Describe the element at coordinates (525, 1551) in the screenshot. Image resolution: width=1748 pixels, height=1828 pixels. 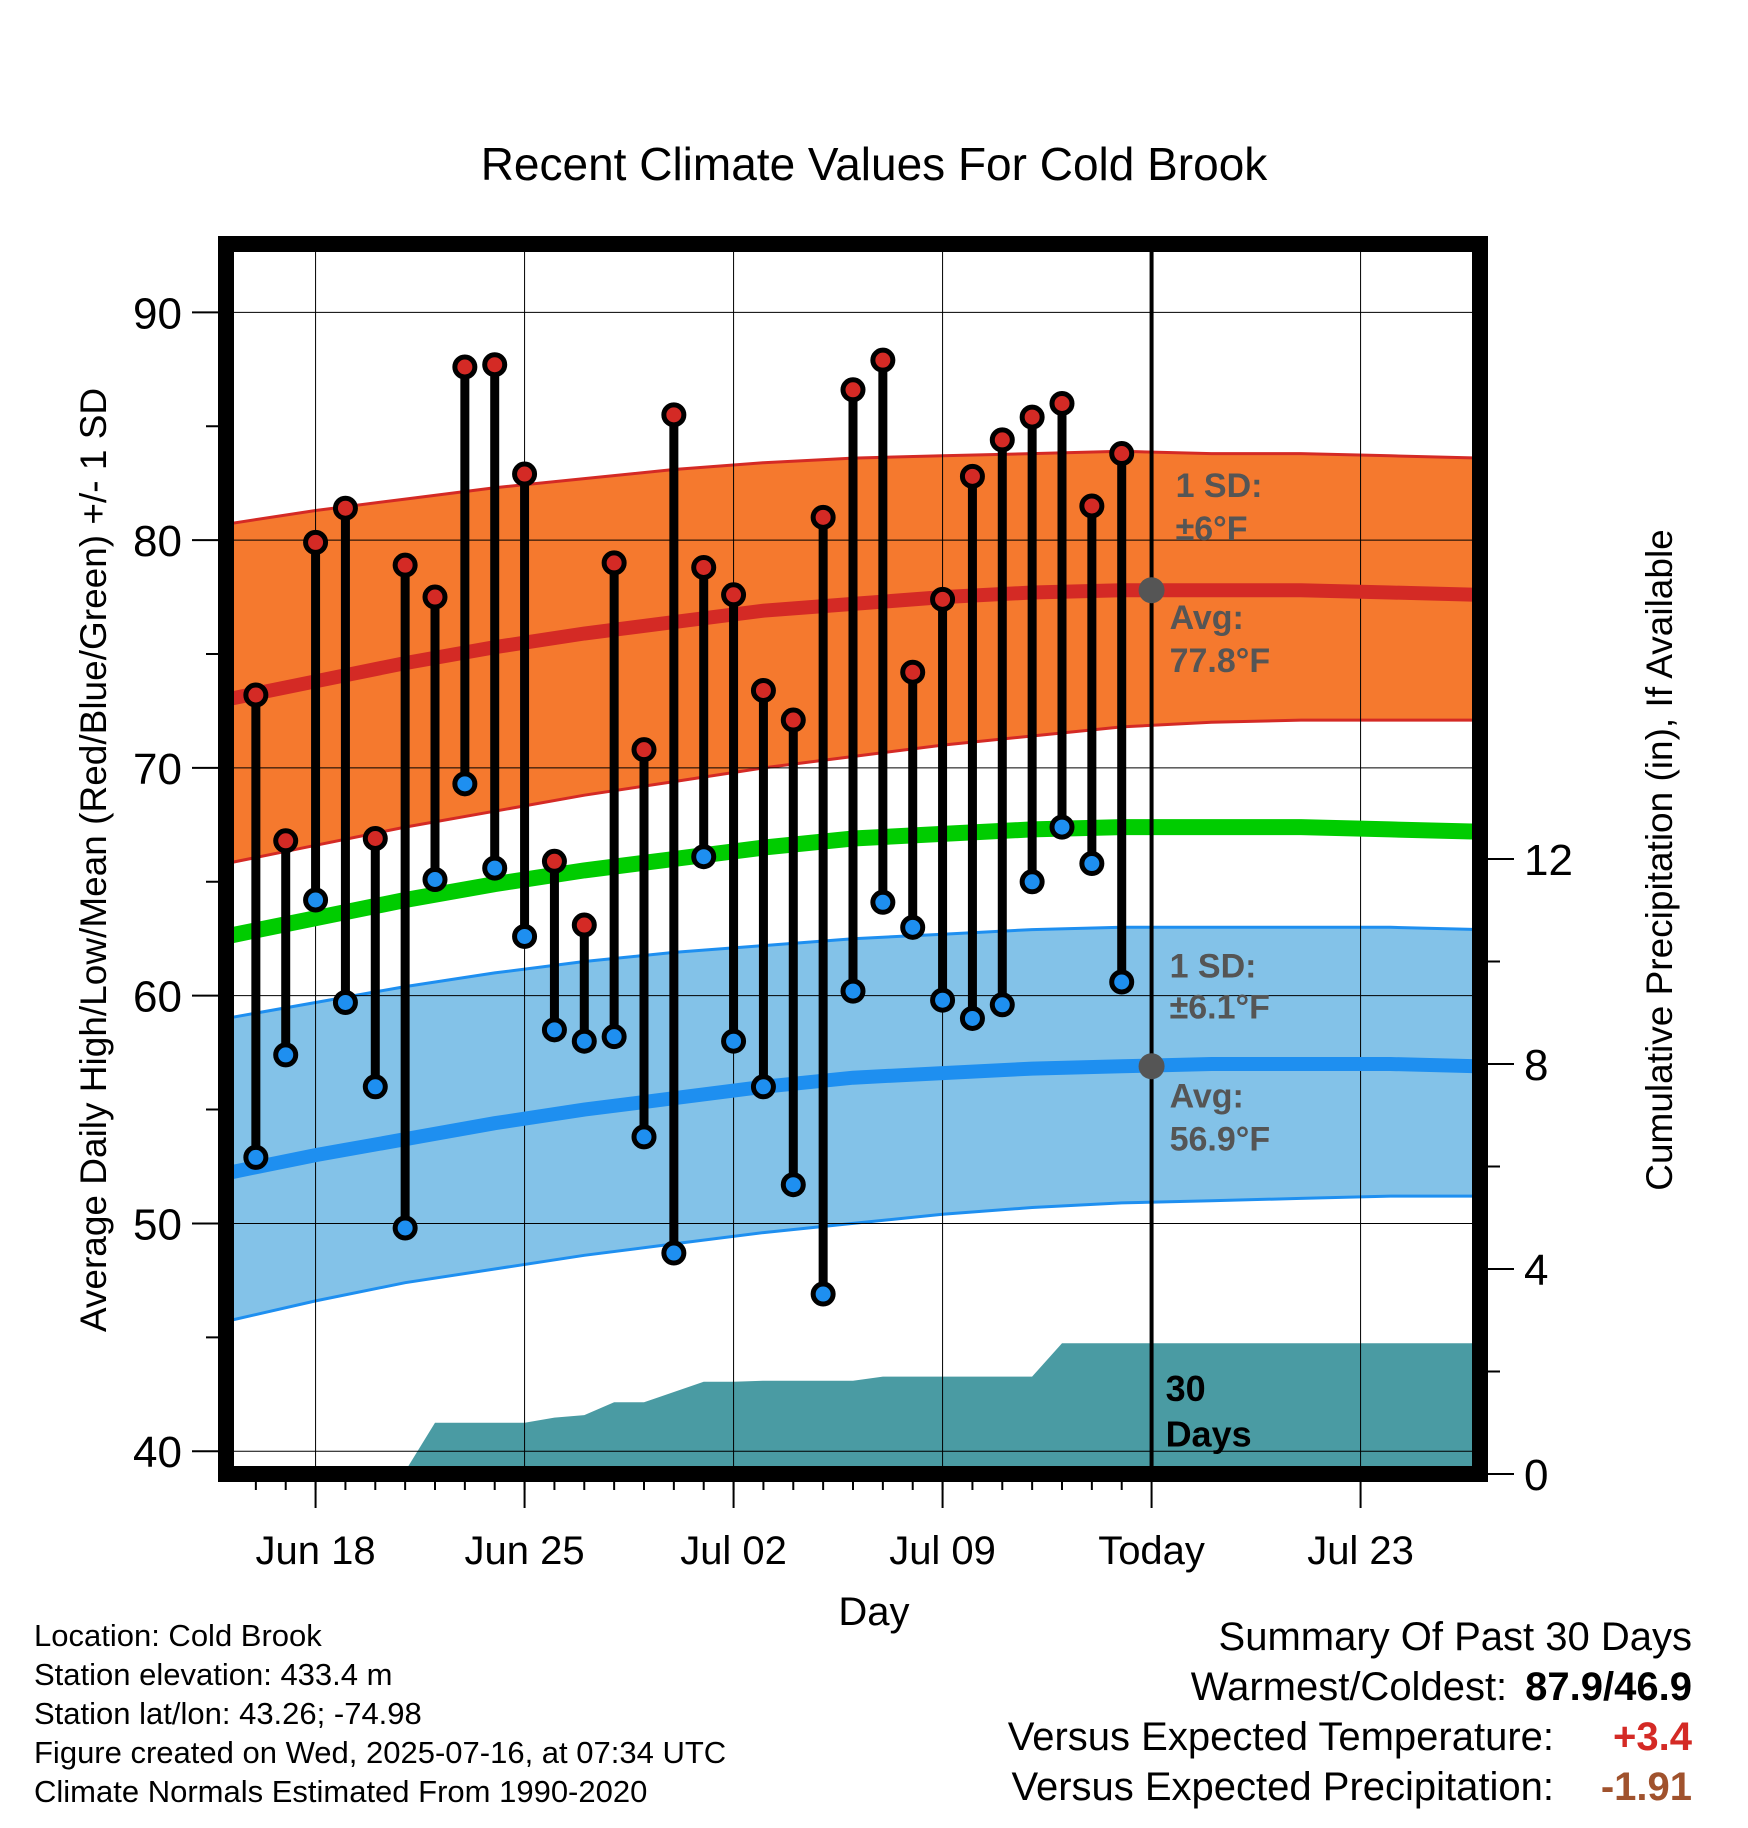
I see `x-tick-label: Jun 25` at that location.